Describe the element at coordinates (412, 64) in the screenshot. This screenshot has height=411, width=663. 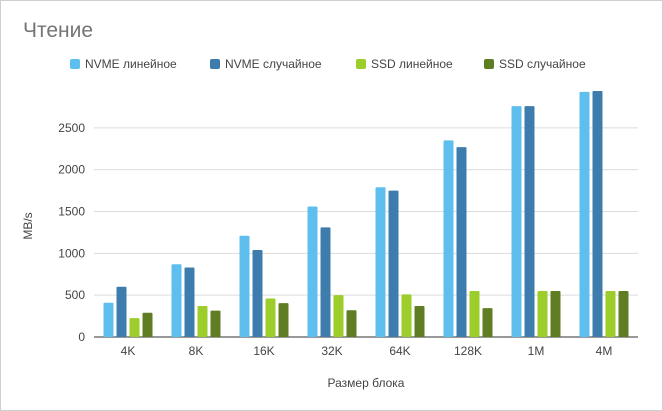
I see `legend-label-ssd-linear: SSD линейное` at that location.